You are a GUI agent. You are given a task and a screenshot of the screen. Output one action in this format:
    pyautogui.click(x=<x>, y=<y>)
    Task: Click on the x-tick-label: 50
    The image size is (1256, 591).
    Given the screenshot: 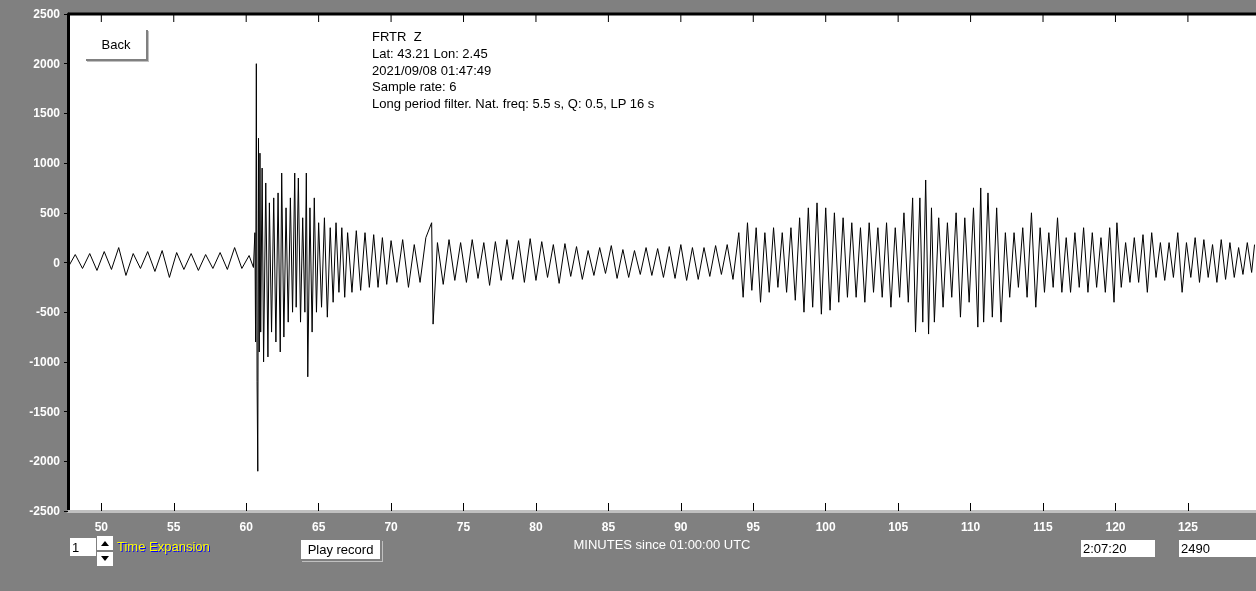 What is the action you would take?
    pyautogui.click(x=101, y=527)
    